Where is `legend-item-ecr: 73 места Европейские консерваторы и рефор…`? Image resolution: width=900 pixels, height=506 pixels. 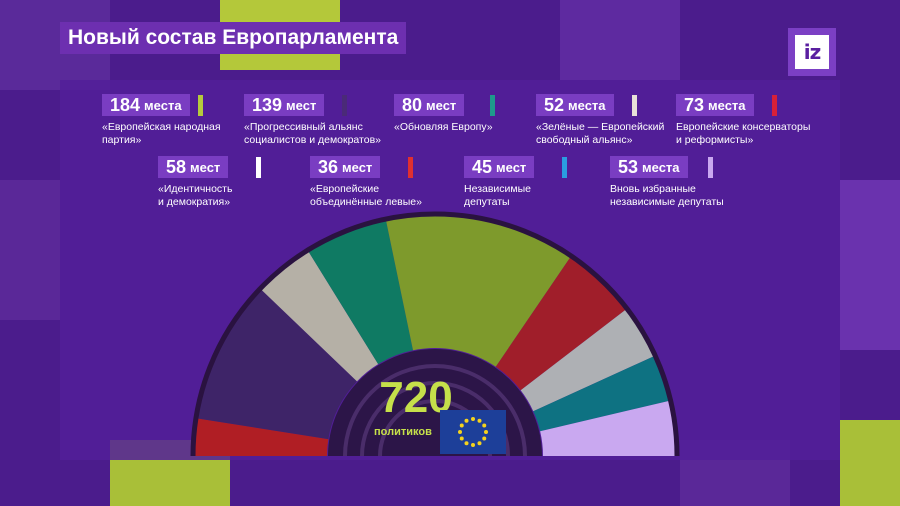 legend-item-ecr: 73 места Европейские консерваторы и рефор… is located at coordinates (743, 120).